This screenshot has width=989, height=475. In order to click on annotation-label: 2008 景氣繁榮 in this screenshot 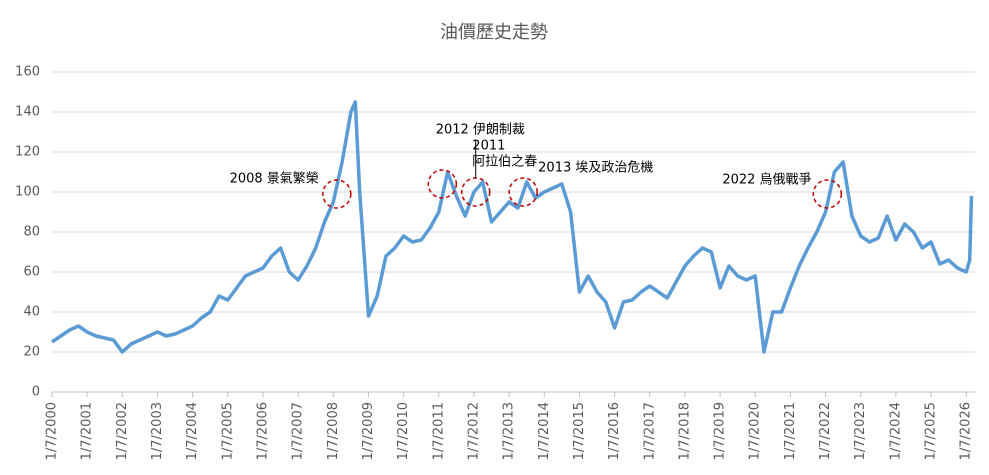, I will do `click(274, 179)`.